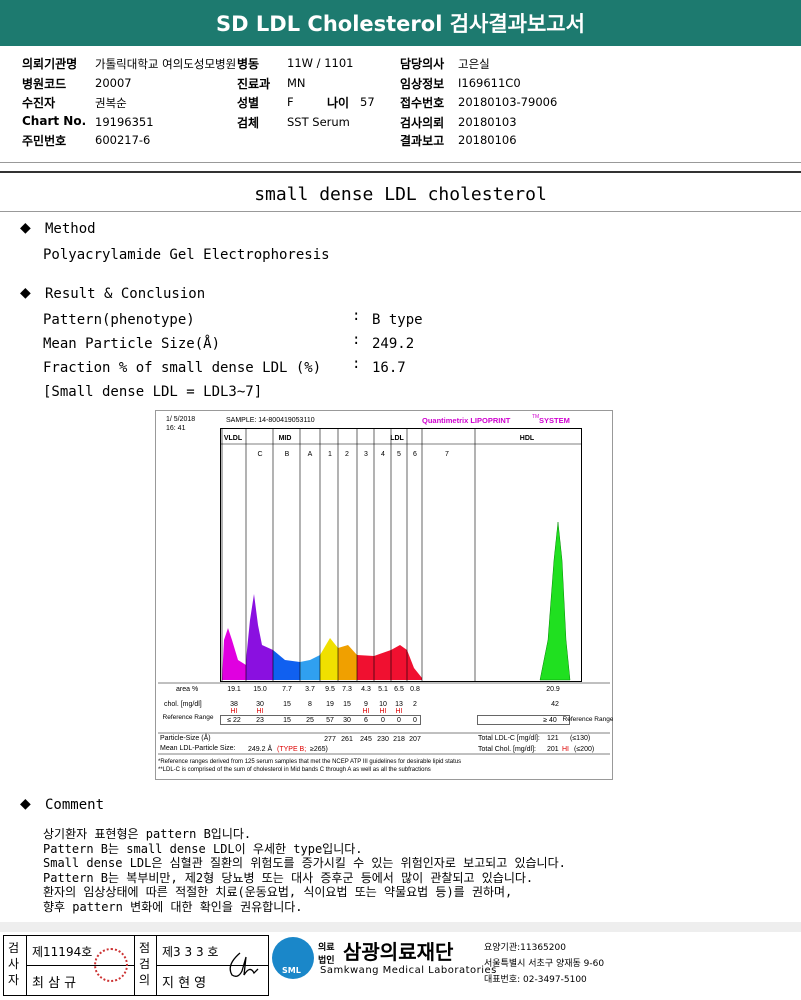 This screenshot has height=1000, width=801. What do you see at coordinates (330, 739) in the screenshot?
I see `size-value: 277` at bounding box center [330, 739].